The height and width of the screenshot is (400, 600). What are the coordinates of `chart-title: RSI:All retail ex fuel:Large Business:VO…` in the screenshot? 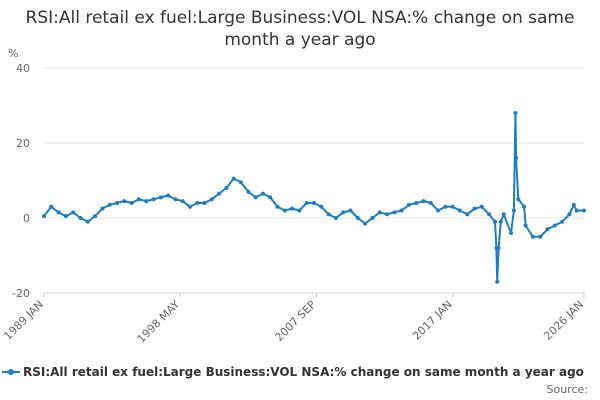 It's located at (300, 29).